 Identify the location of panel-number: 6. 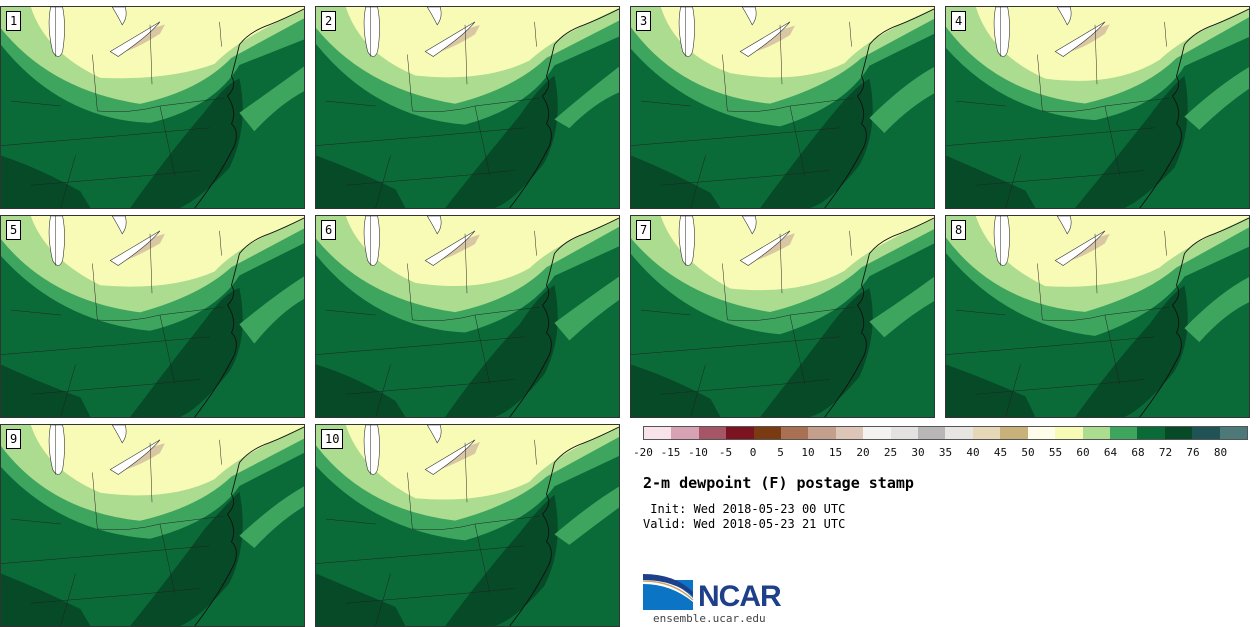
(329, 230).